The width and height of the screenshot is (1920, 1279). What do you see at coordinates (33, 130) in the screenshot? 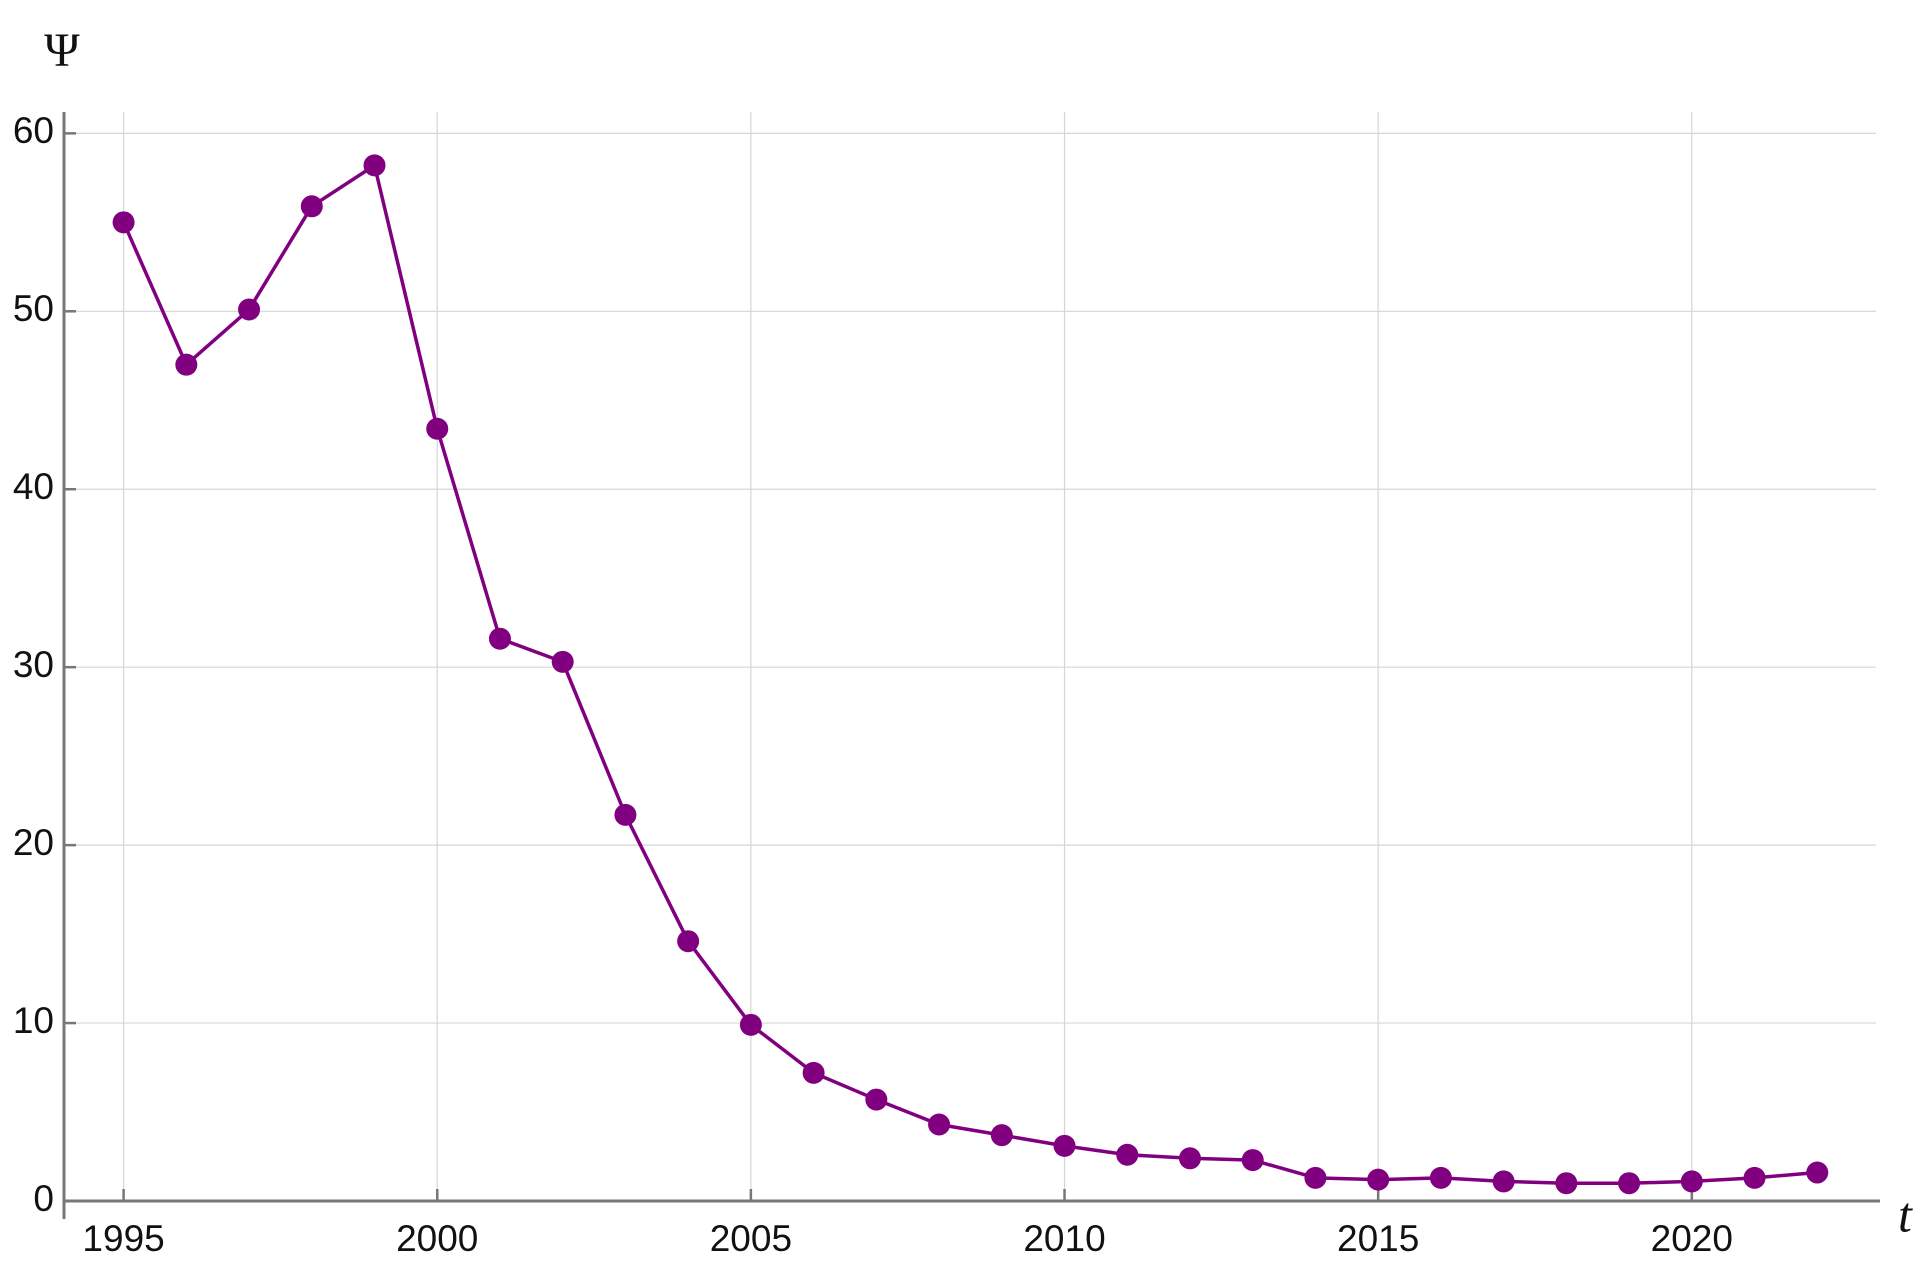
I see `y-tick-label: 60` at bounding box center [33, 130].